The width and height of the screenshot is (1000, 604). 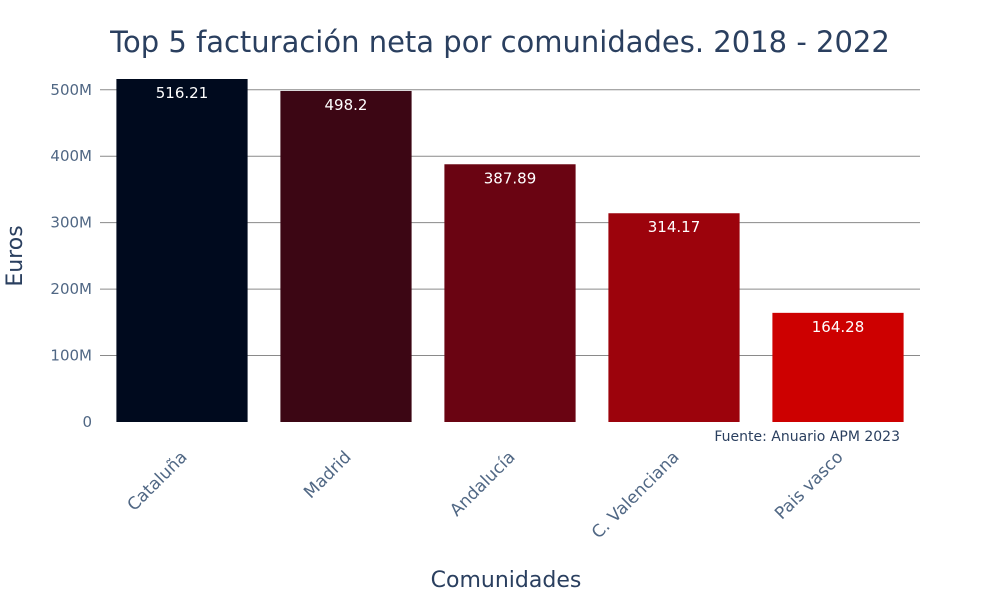 What do you see at coordinates (71, 90) in the screenshot?
I see `y-tick-label: 500M` at bounding box center [71, 90].